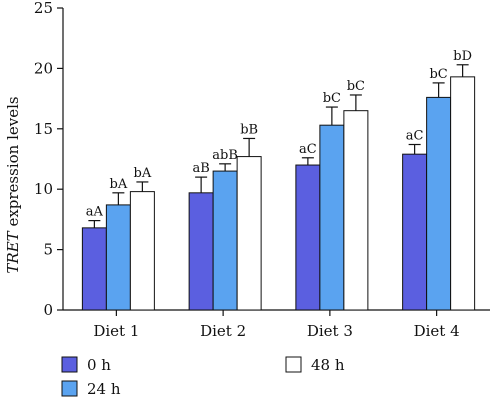 The image size is (500, 401). Describe the element at coordinates (200, 168) in the screenshot. I see `data-label: aB` at that location.